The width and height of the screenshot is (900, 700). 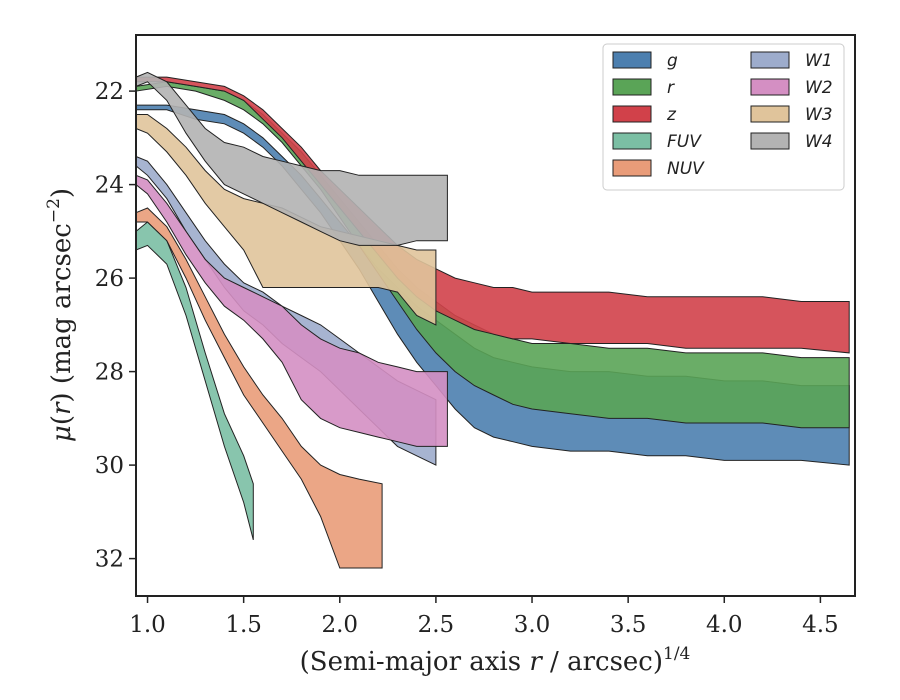 I want to click on legend-swatch-w4, so click(x=770, y=141).